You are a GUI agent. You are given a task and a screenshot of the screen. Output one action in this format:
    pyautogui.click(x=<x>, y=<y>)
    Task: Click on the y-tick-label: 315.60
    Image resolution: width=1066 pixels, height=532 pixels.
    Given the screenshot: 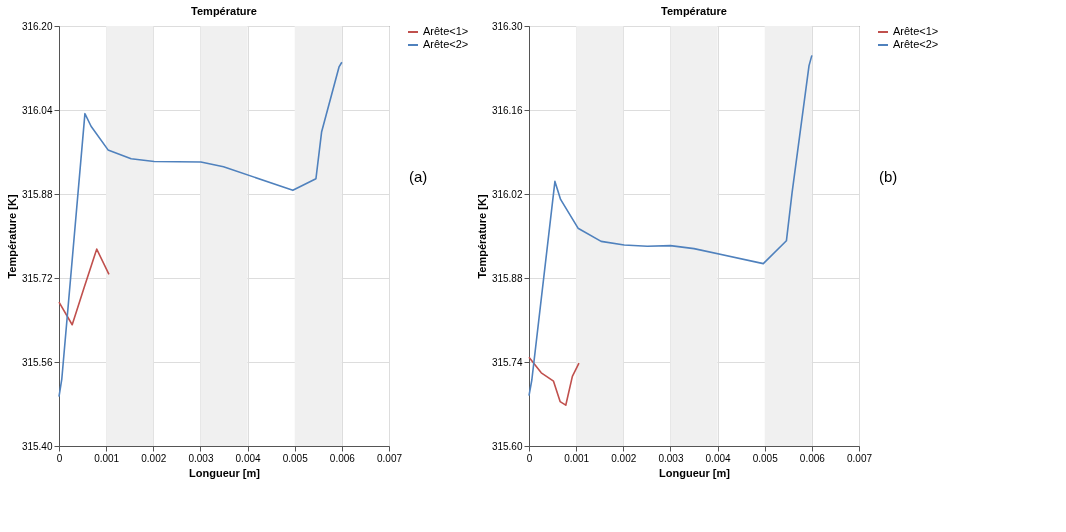 What is the action you would take?
    pyautogui.click(x=507, y=446)
    